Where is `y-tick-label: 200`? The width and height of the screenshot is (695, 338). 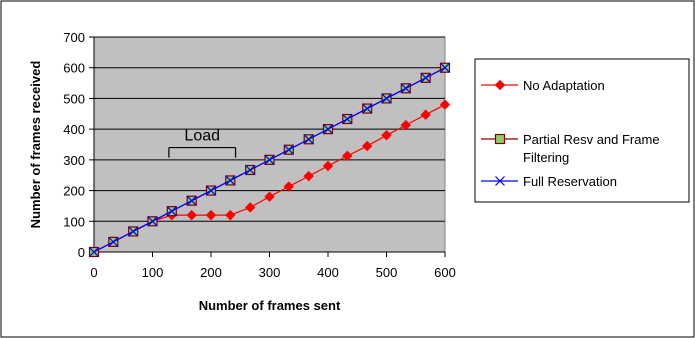
y-tick-label: 200 is located at coordinates (74, 191).